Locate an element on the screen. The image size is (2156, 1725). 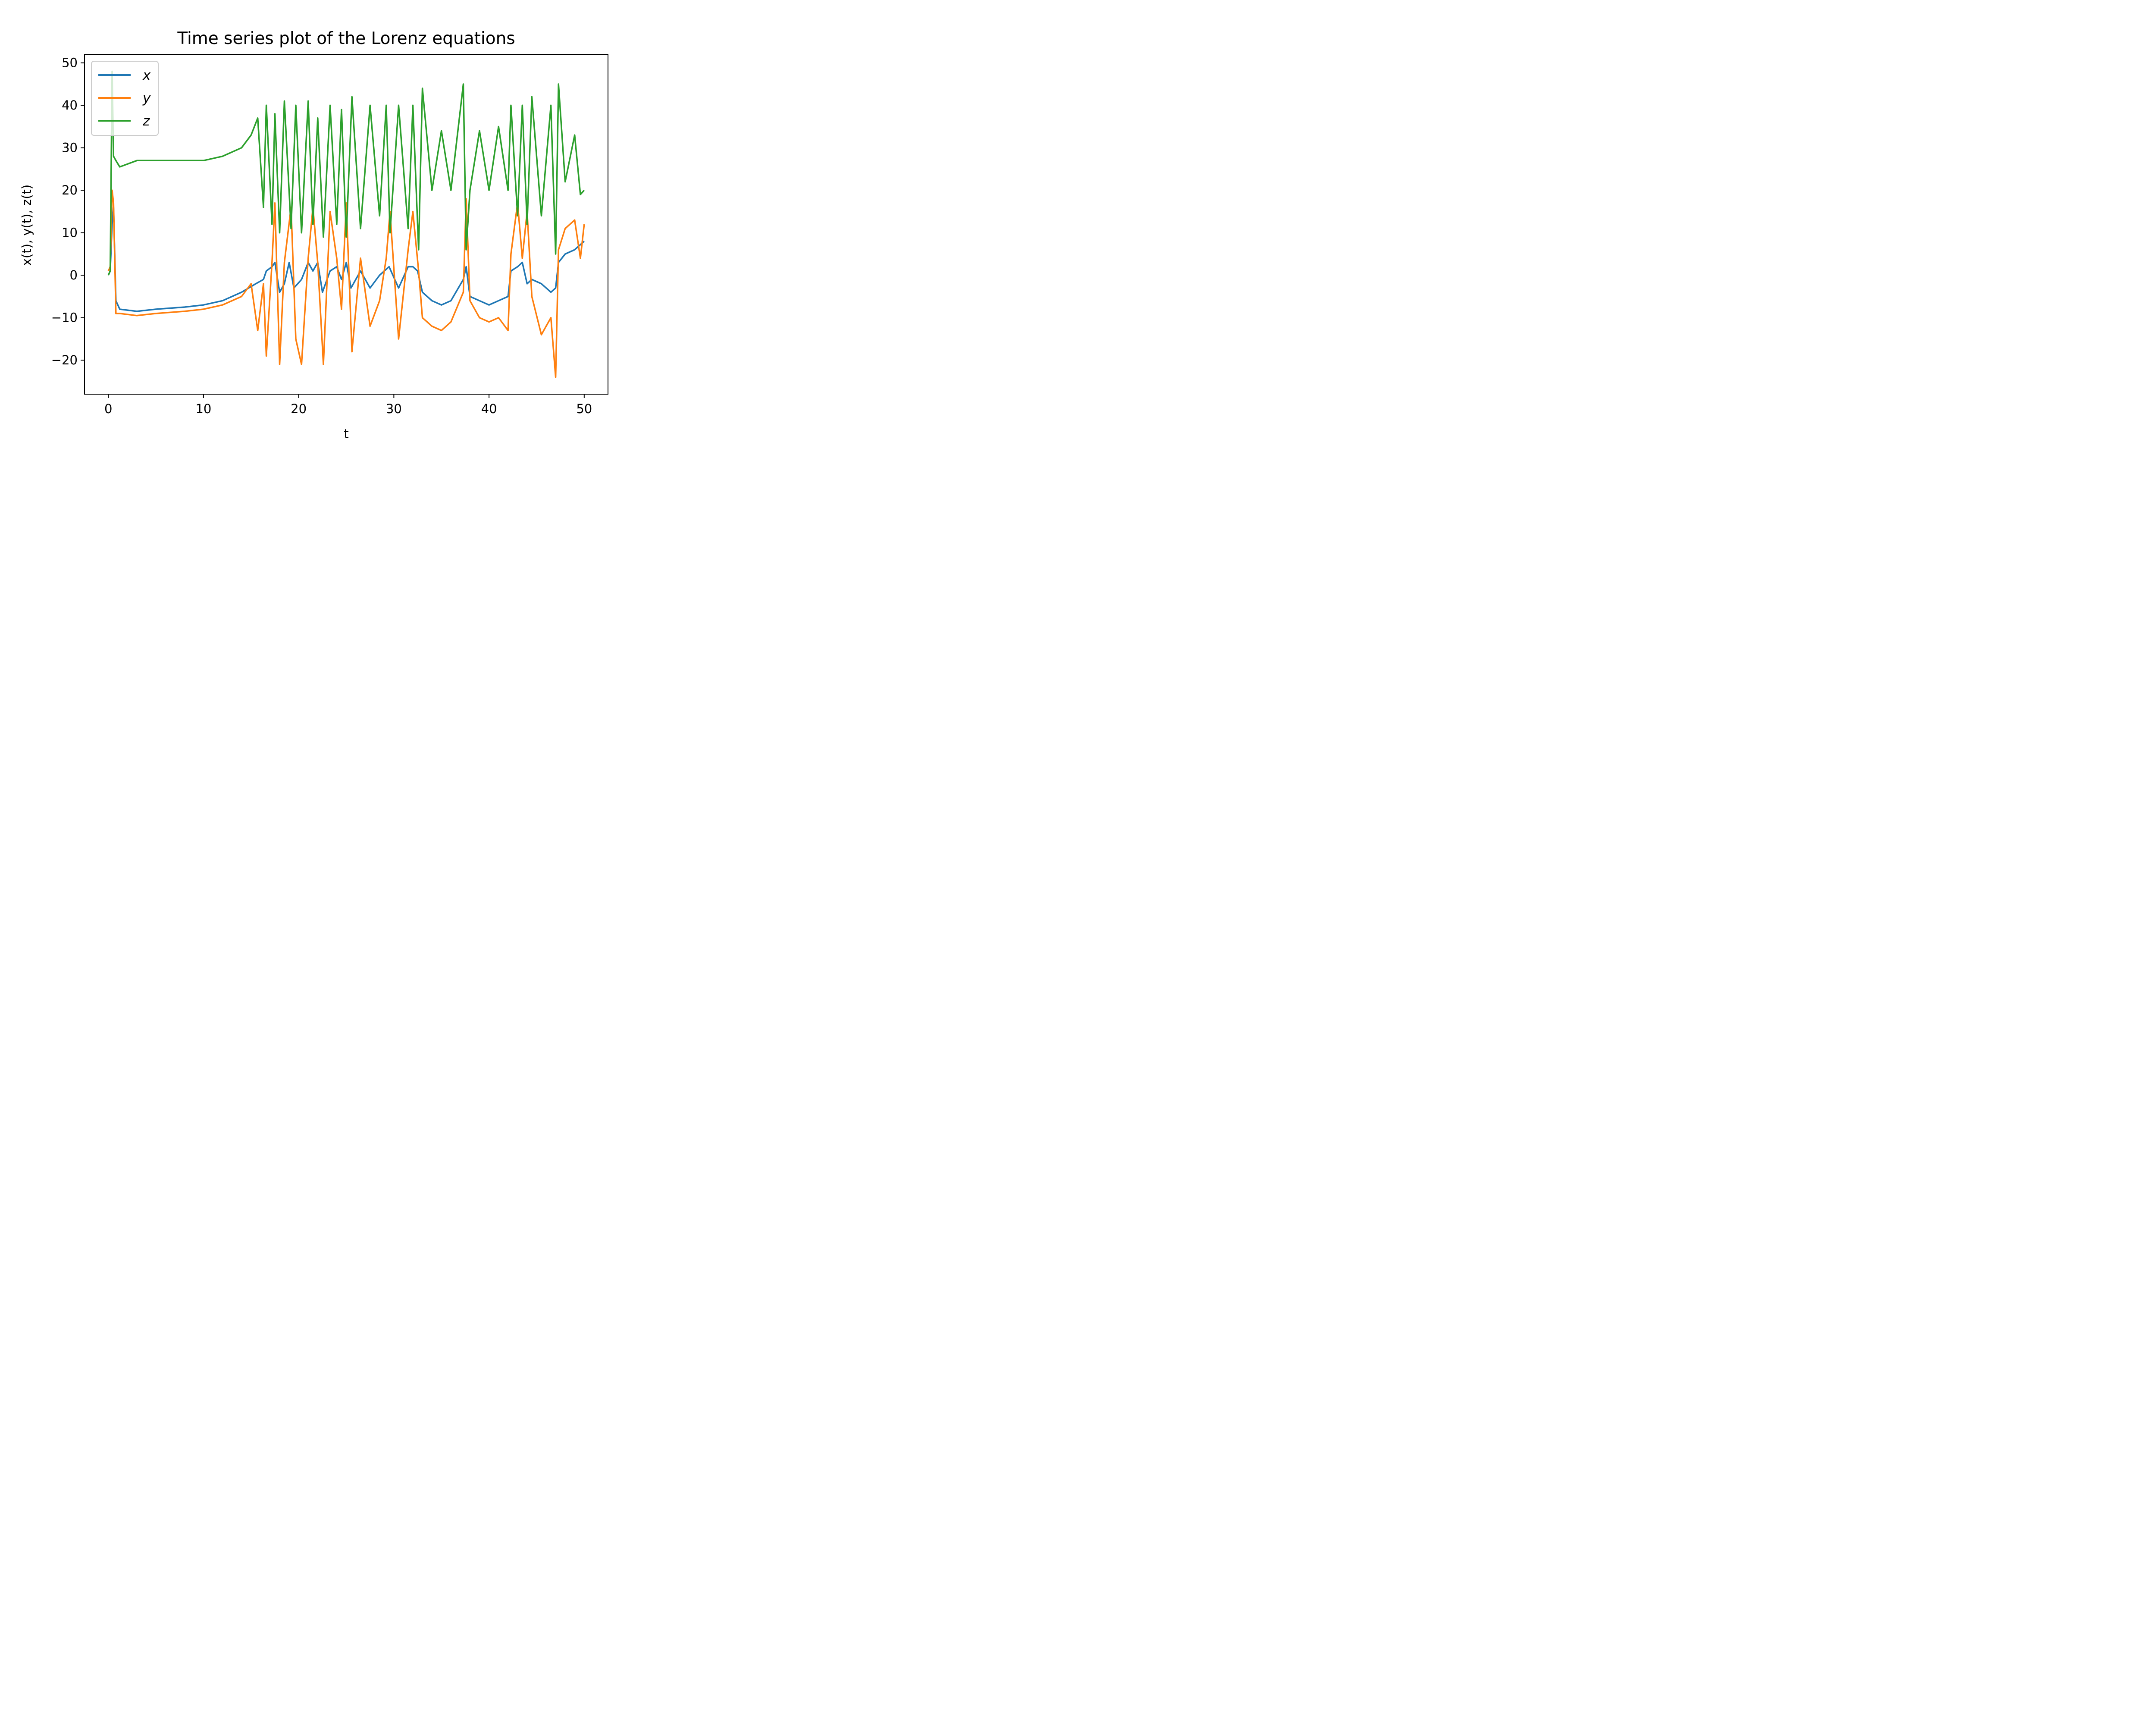
series-line-y is located at coordinates (346, 284).